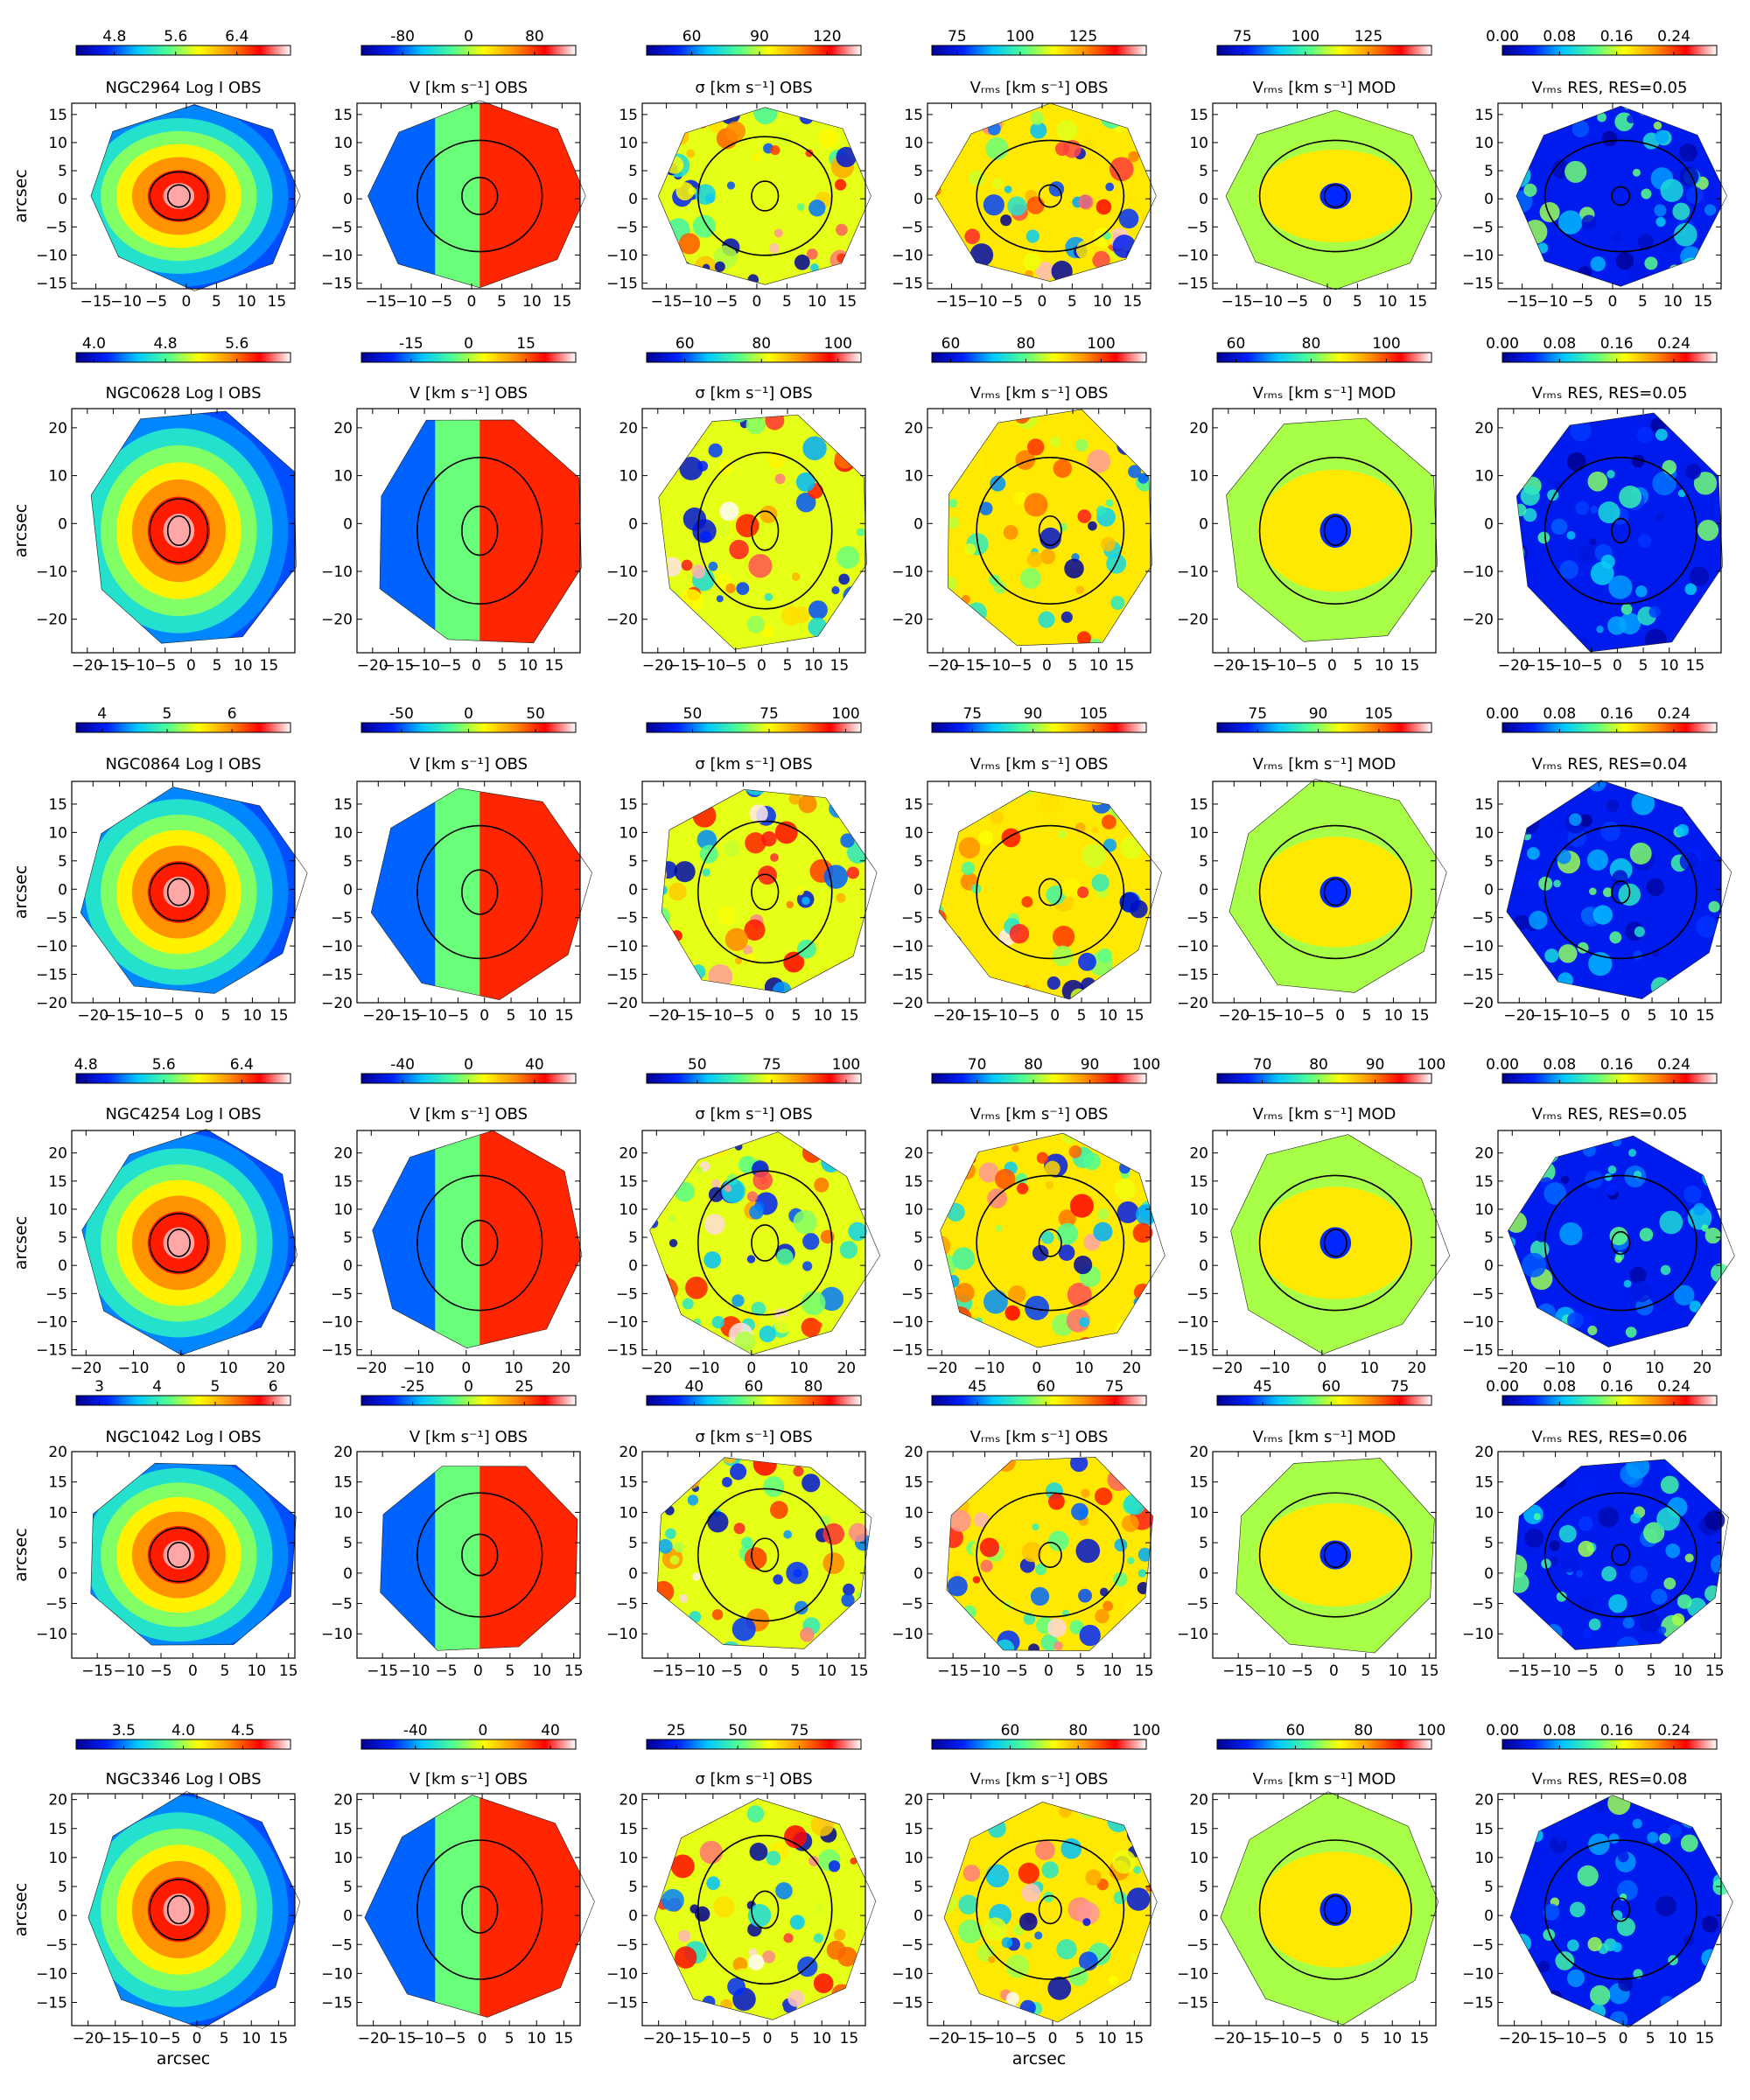  Describe the element at coordinates (1673, 344) in the screenshot. I see `colorbar-tick-label: 0.24` at that location.